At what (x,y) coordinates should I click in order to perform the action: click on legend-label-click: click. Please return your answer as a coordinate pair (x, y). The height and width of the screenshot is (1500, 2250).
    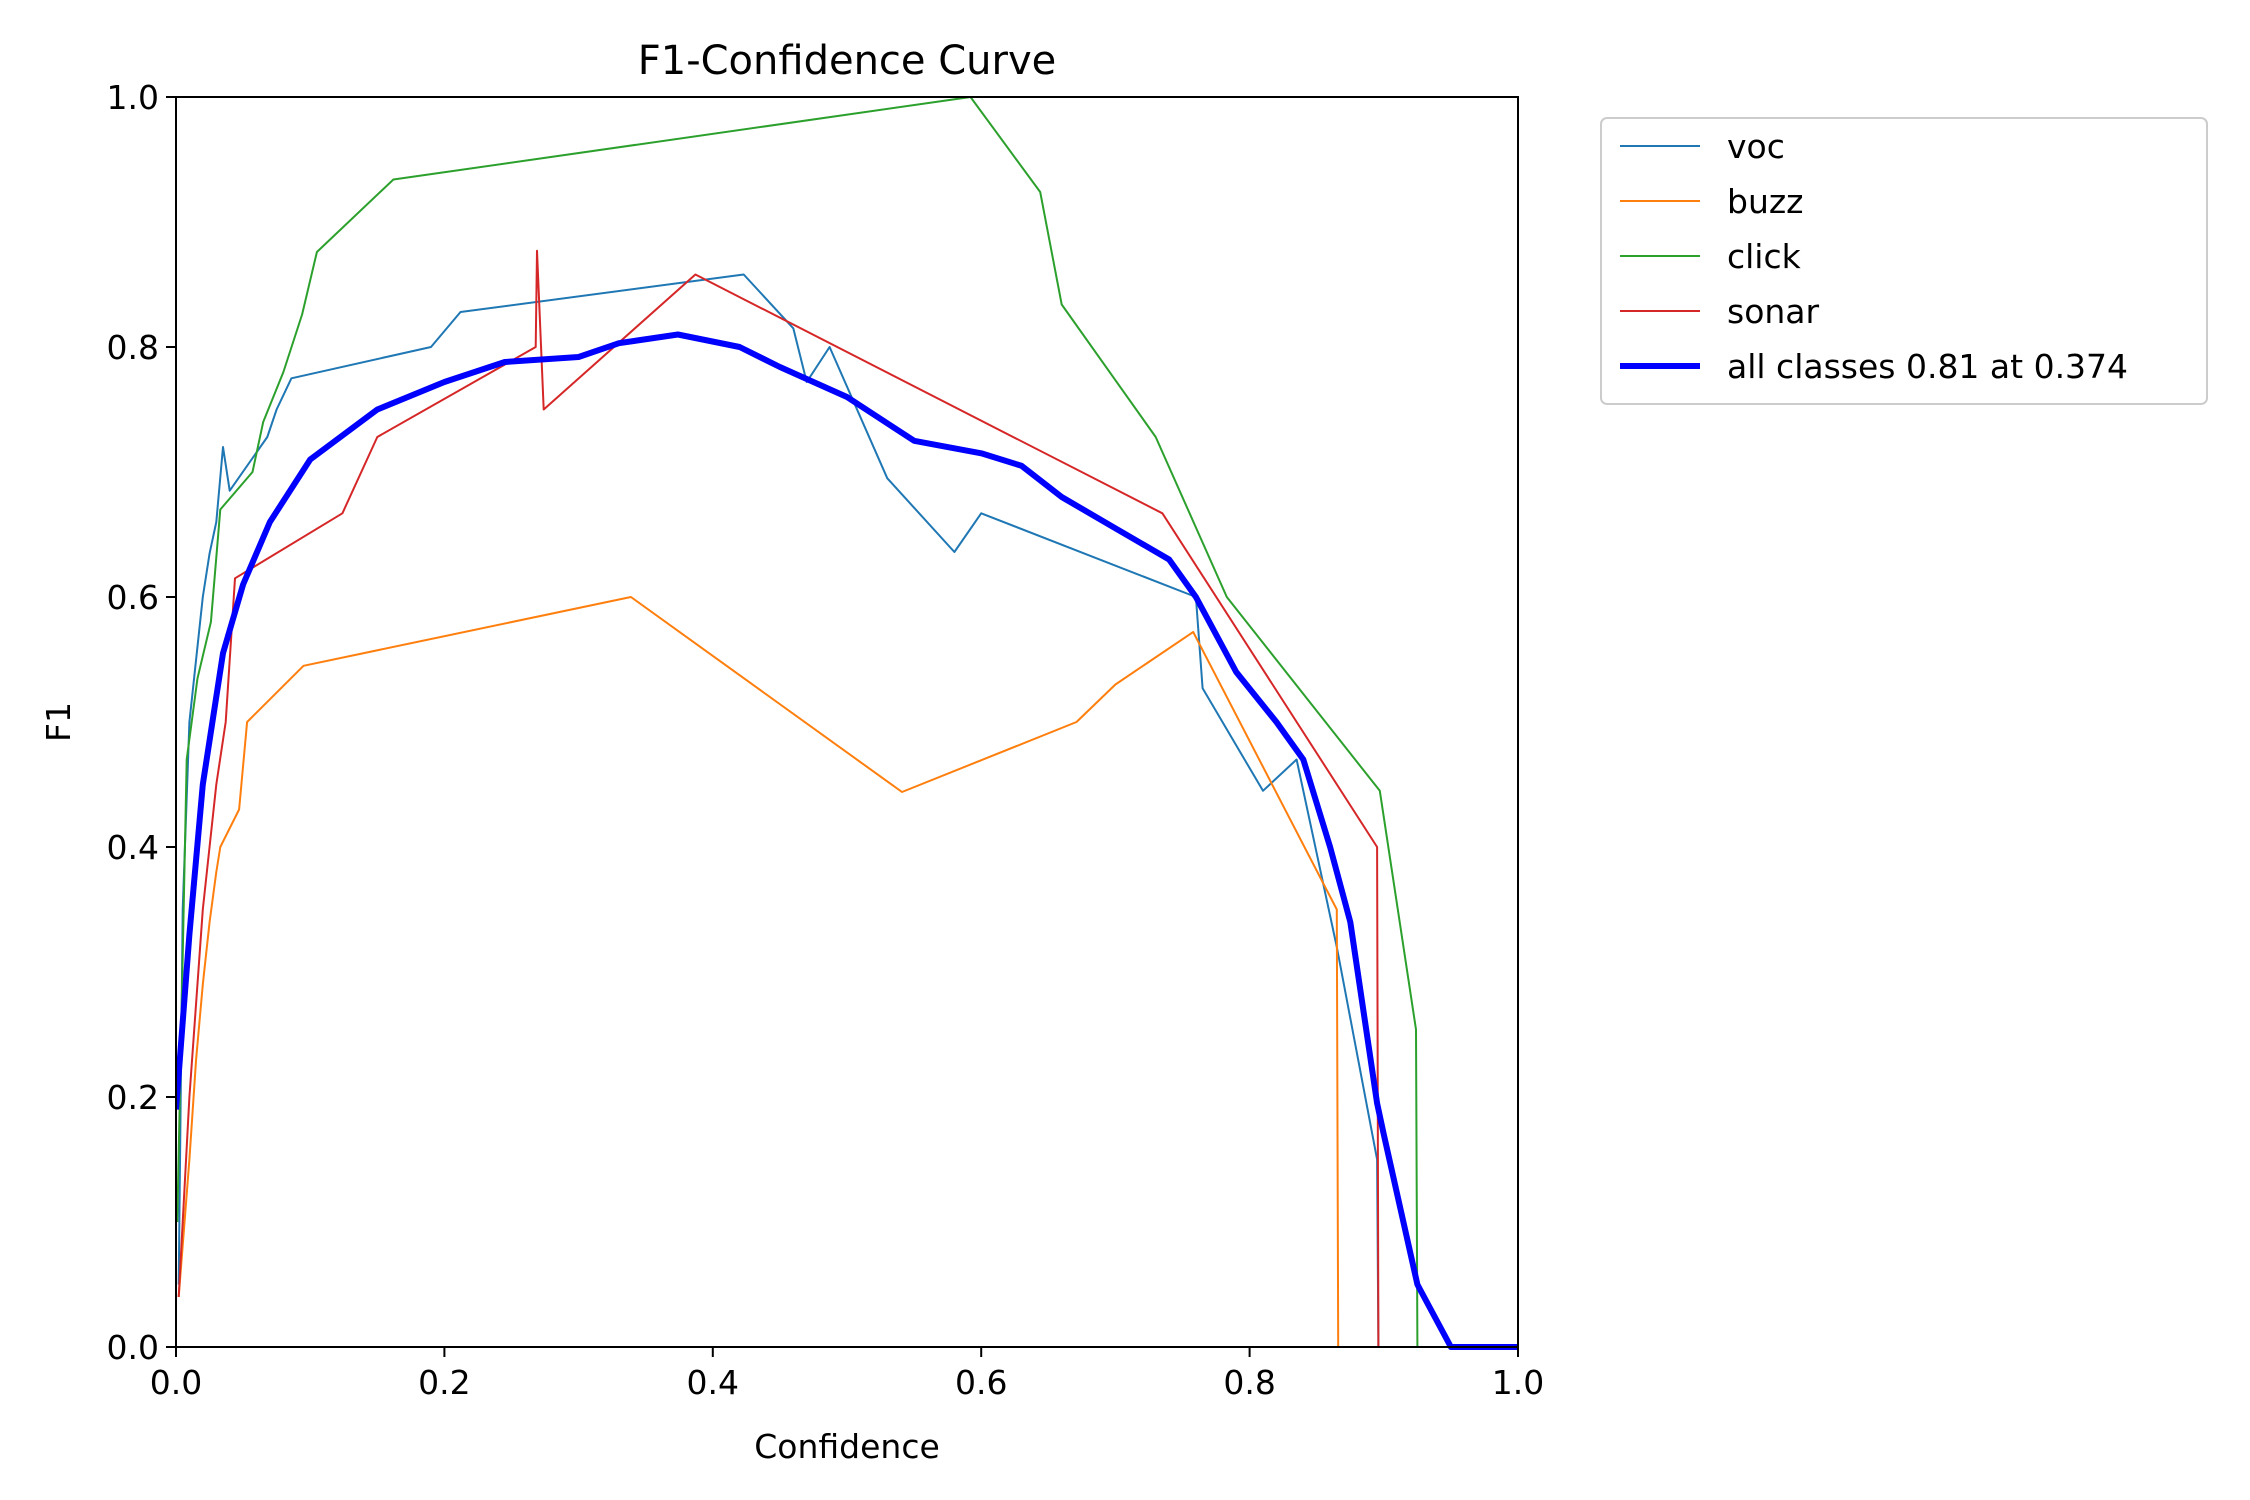
    Looking at the image, I should click on (1764, 256).